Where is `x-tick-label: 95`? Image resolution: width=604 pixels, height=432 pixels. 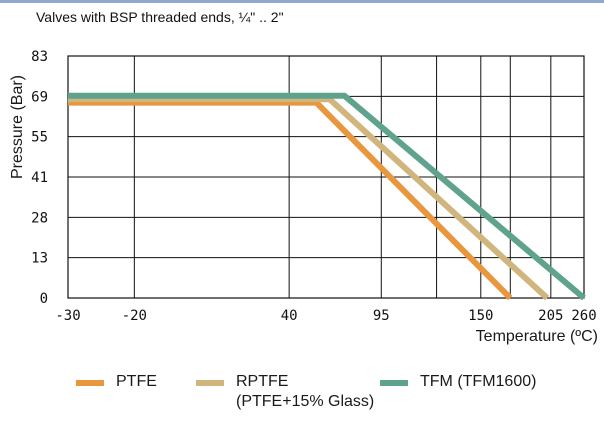
x-tick-label: 95 is located at coordinates (381, 316).